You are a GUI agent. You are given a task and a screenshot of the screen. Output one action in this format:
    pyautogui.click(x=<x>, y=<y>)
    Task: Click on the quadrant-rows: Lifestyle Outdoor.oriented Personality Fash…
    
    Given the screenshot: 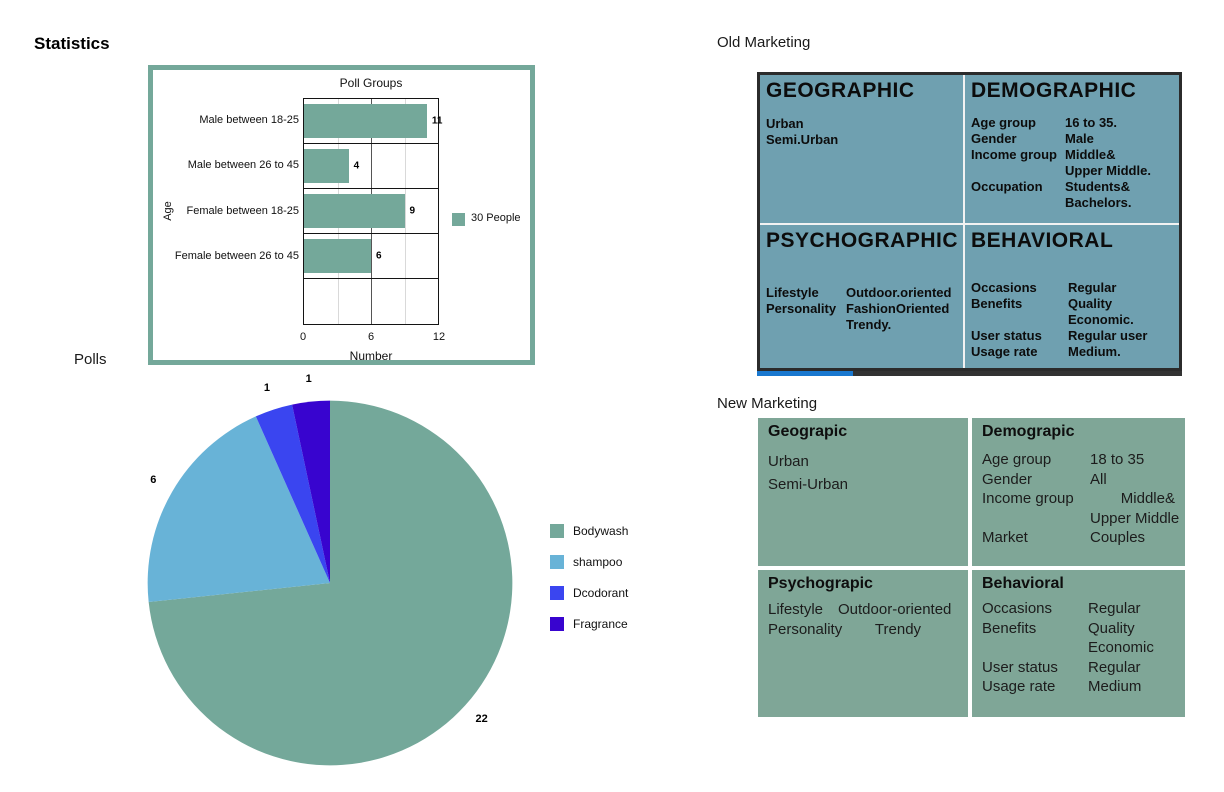 What is the action you would take?
    pyautogui.click(x=861, y=309)
    